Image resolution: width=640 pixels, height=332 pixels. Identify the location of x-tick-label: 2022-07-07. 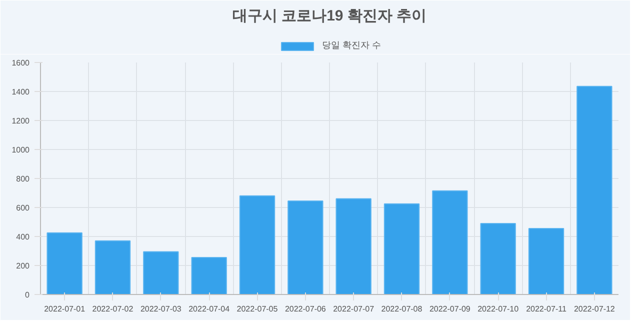
(354, 309).